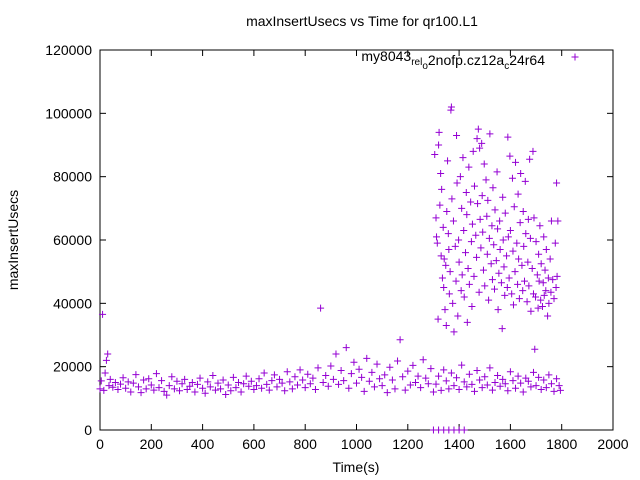 Image resolution: width=640 pixels, height=480 pixels. I want to click on x-tick-label: 1400, so click(459, 444).